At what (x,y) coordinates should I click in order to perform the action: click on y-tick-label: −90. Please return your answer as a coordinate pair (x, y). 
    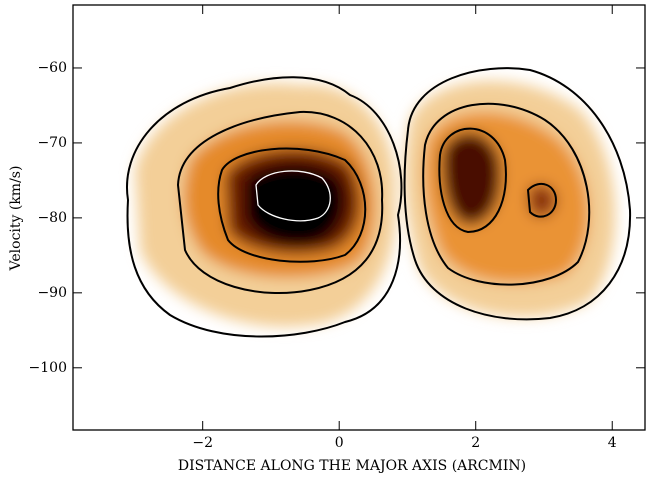
    Looking at the image, I should click on (52, 293).